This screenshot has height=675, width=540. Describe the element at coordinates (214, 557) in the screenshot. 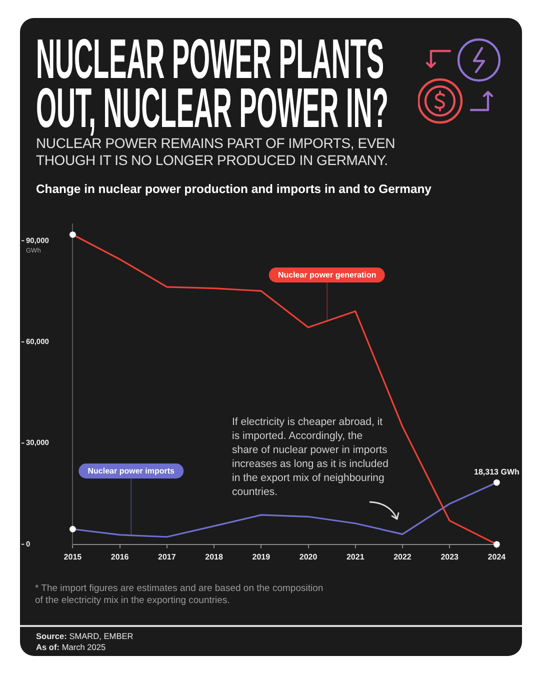

I see `x-tick-label: 2018` at that location.